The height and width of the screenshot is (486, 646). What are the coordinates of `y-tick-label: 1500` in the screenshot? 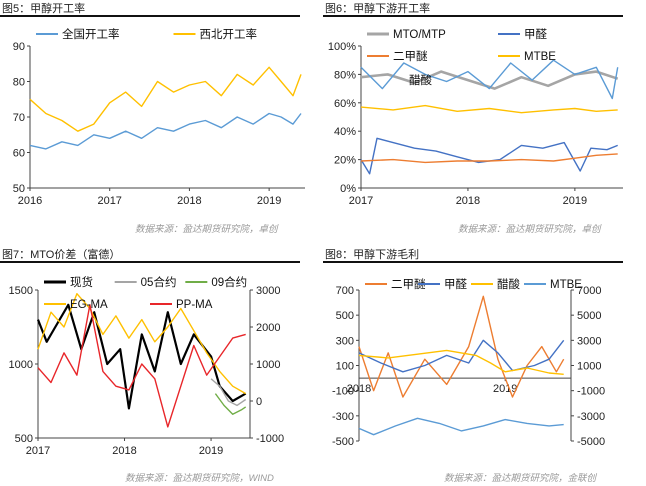 It's located at (21, 291).